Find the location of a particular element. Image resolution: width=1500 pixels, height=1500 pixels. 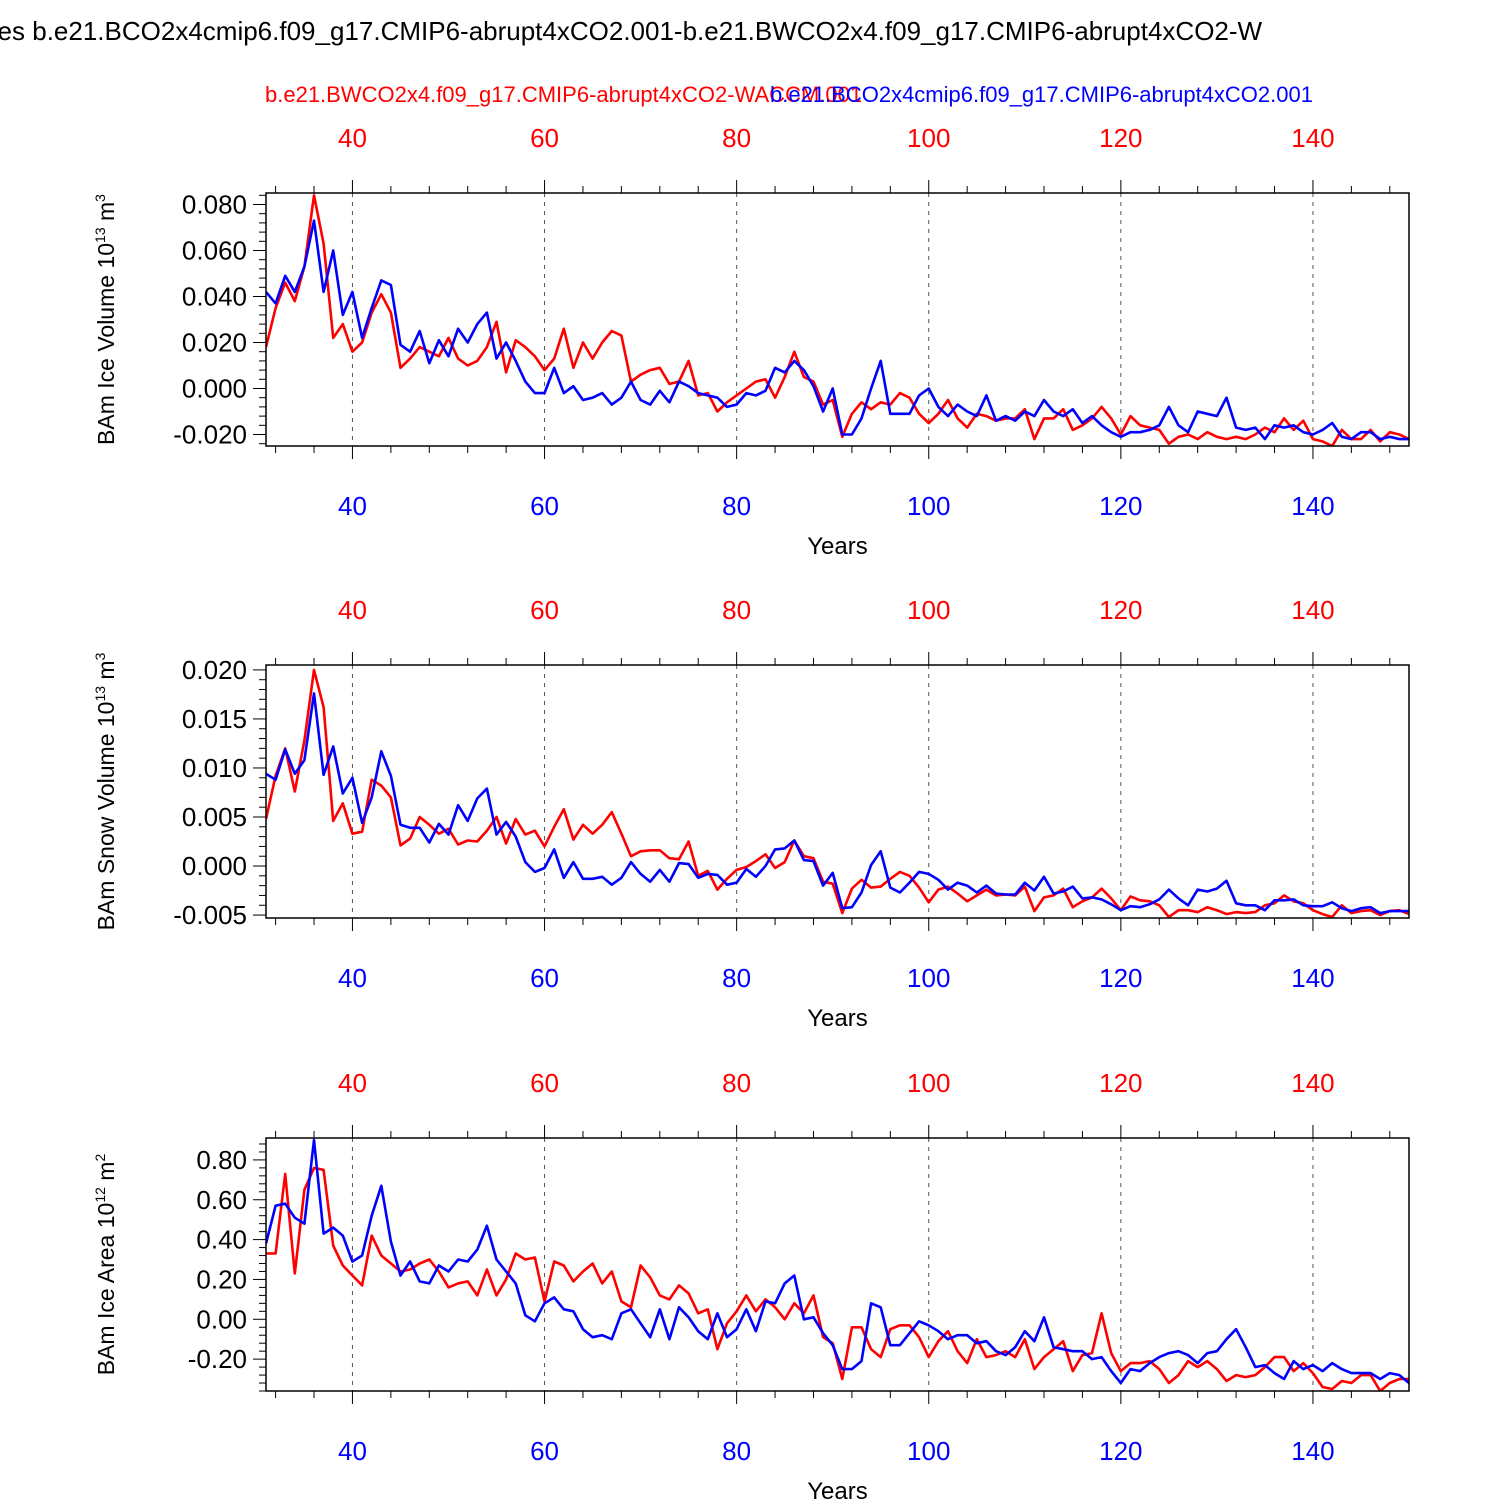

y-tick-label: -0.20 is located at coordinates (217, 1359).